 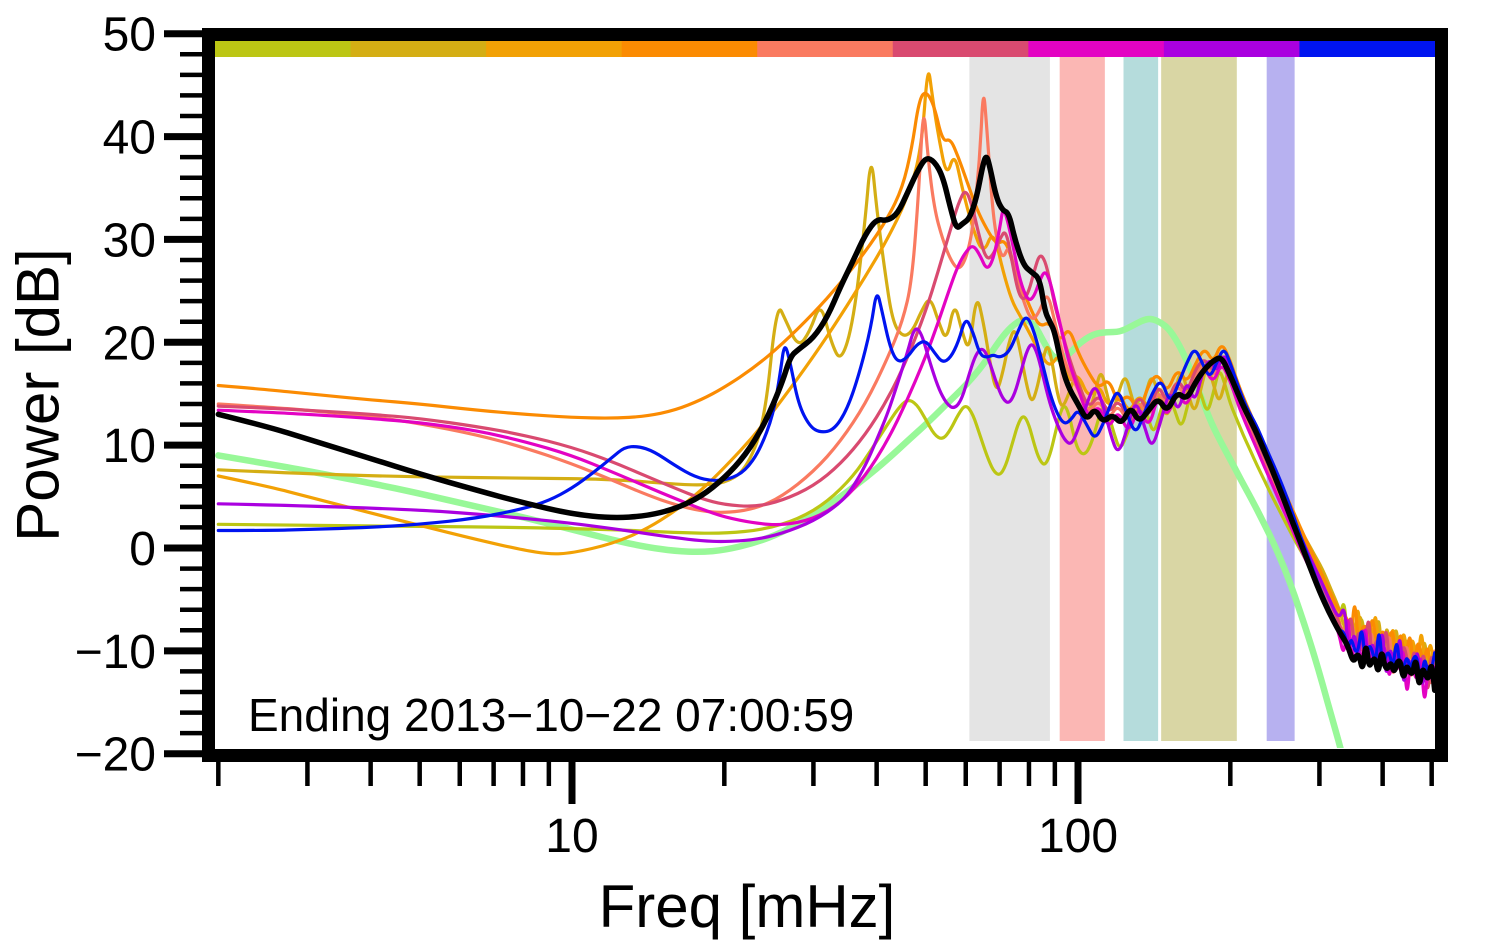 What do you see at coordinates (747, 906) in the screenshot?
I see `x-axis-title: Freq [mHz]` at bounding box center [747, 906].